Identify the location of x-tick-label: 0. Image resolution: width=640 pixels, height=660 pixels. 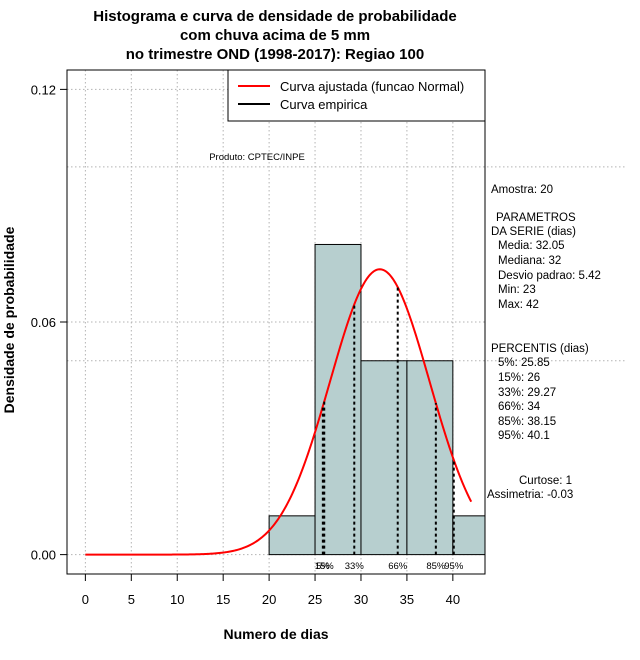
(85, 599).